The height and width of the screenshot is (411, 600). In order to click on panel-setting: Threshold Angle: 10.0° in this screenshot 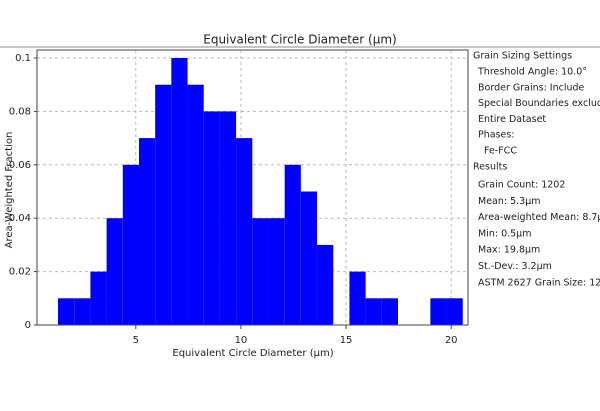, I will do `click(532, 72)`.